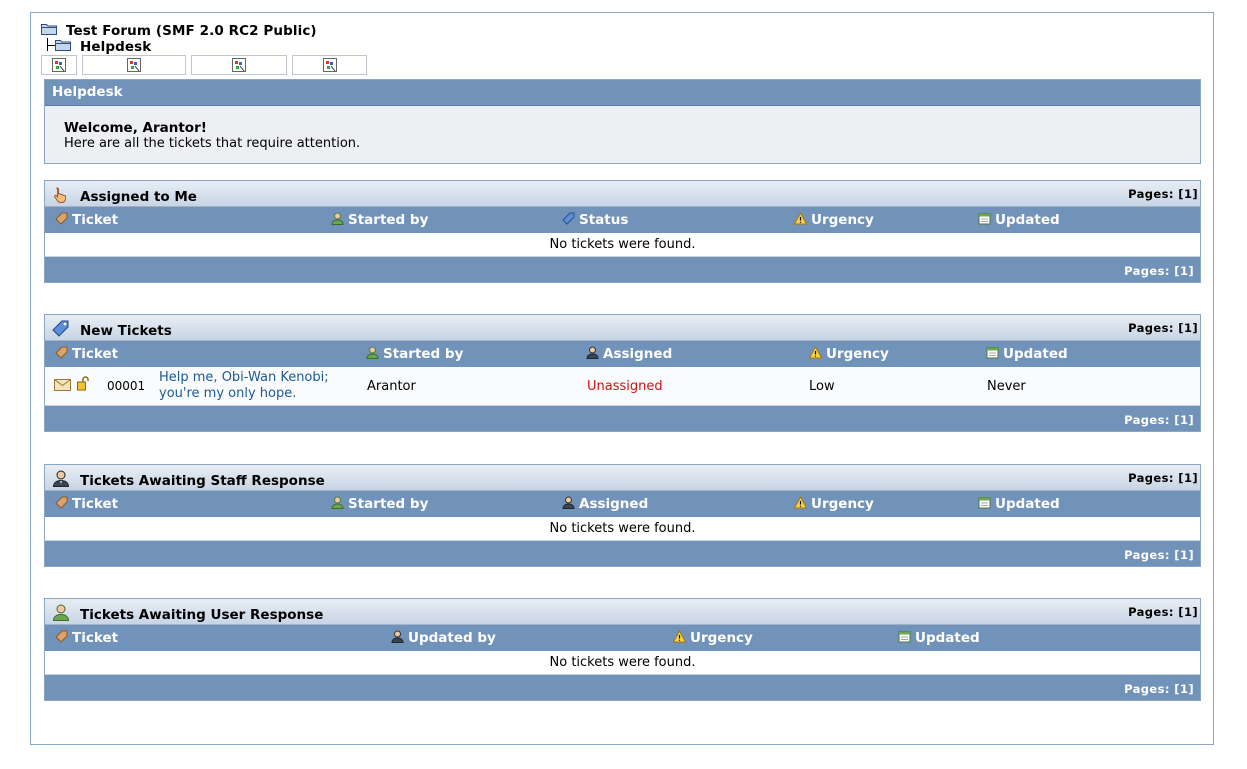  Describe the element at coordinates (135, 128) in the screenshot. I see `welcome-text: Welcome, Arantor!` at that location.